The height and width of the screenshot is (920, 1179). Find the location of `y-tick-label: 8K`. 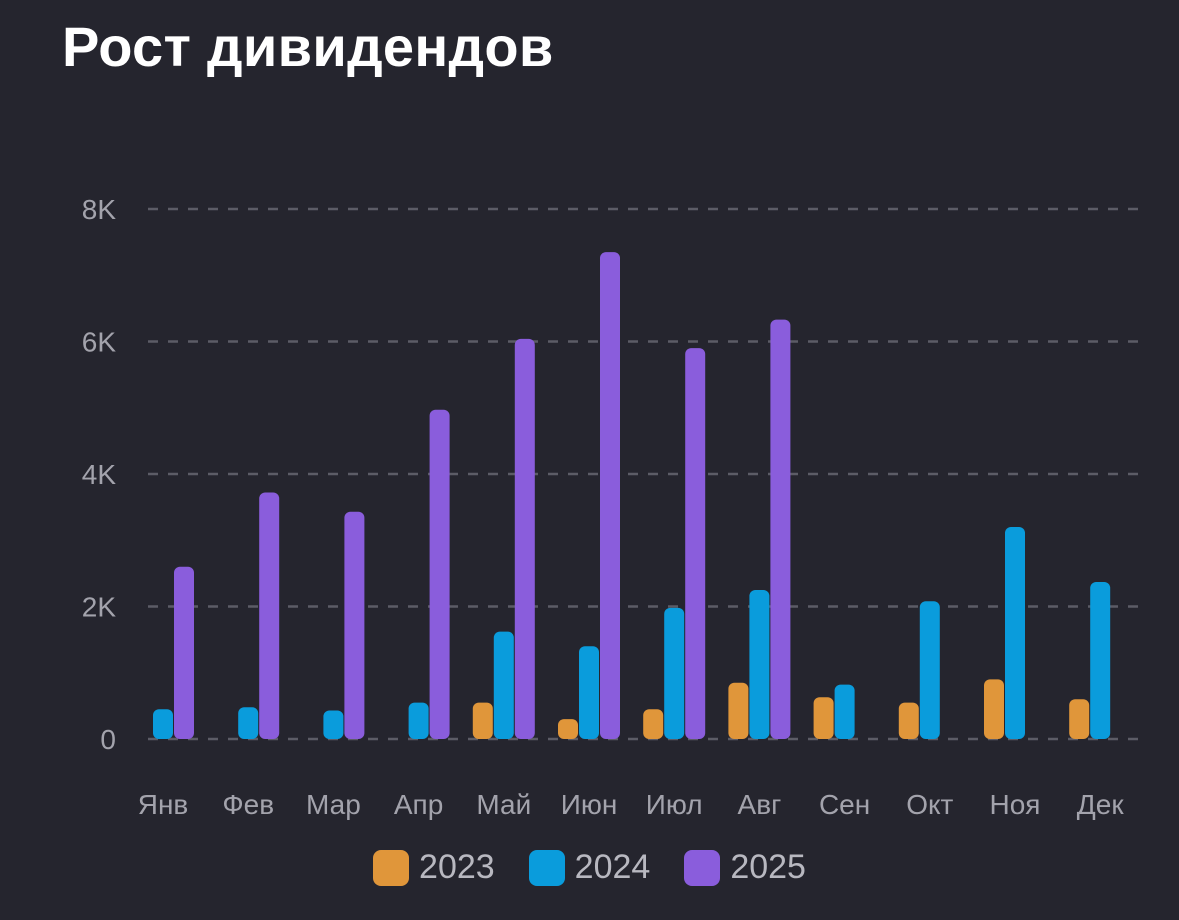

y-tick-label: 8K is located at coordinates (99, 209).